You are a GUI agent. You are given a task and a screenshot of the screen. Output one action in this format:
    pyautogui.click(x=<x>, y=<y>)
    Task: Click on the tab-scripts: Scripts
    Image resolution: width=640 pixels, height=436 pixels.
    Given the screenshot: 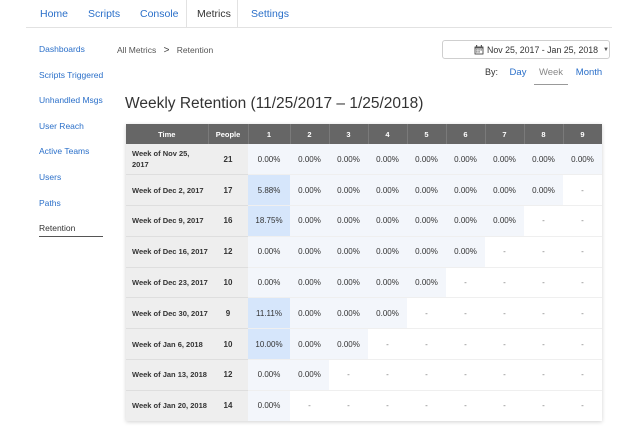 What is the action you would take?
    pyautogui.click(x=104, y=14)
    